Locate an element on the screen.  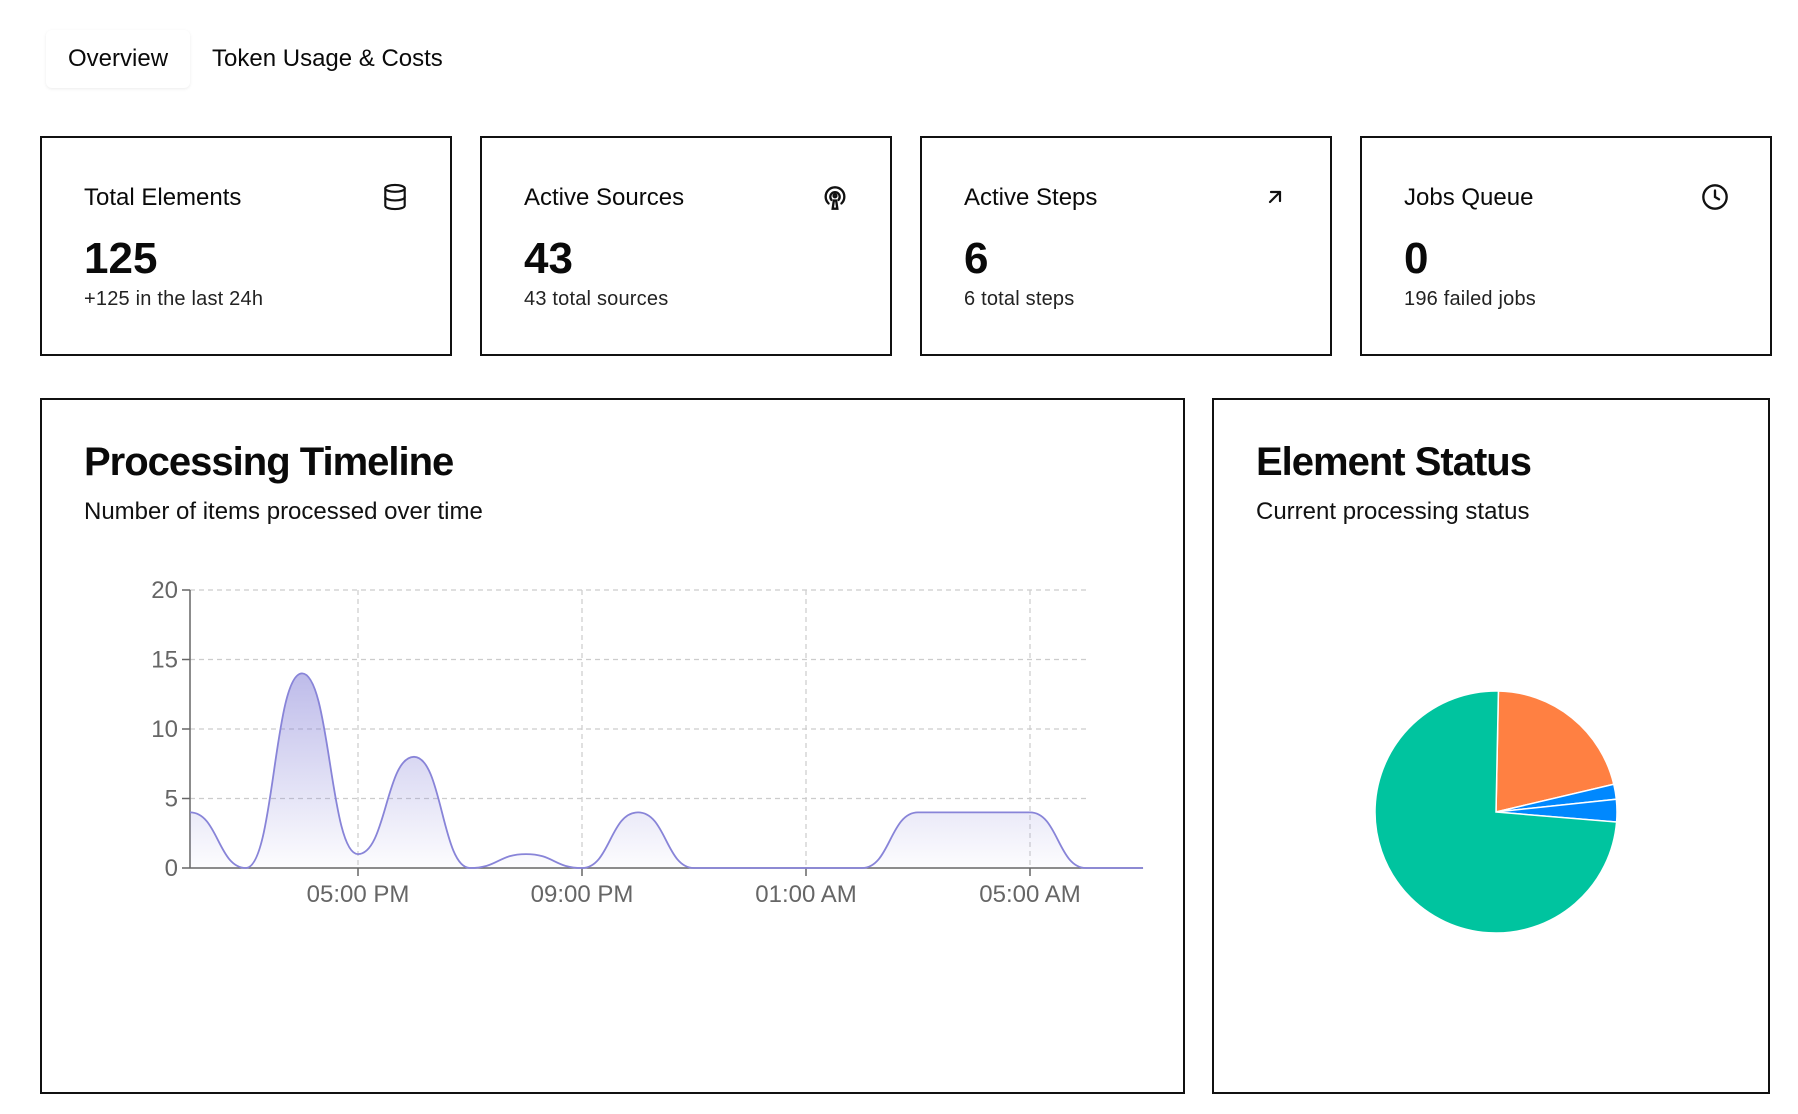
y-tick-label: 15 is located at coordinates (164, 660).